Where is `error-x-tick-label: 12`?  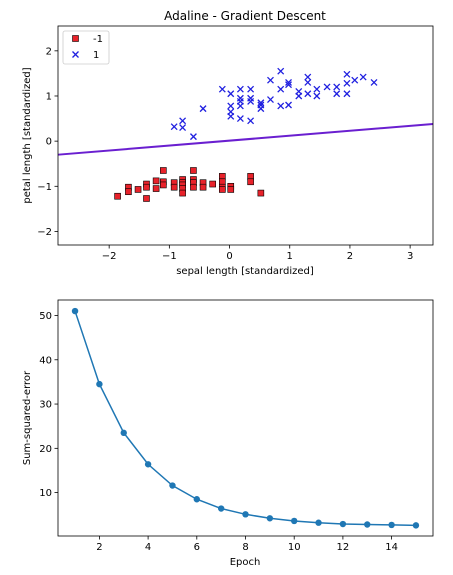
error-x-tick-label: 12 is located at coordinates (343, 547).